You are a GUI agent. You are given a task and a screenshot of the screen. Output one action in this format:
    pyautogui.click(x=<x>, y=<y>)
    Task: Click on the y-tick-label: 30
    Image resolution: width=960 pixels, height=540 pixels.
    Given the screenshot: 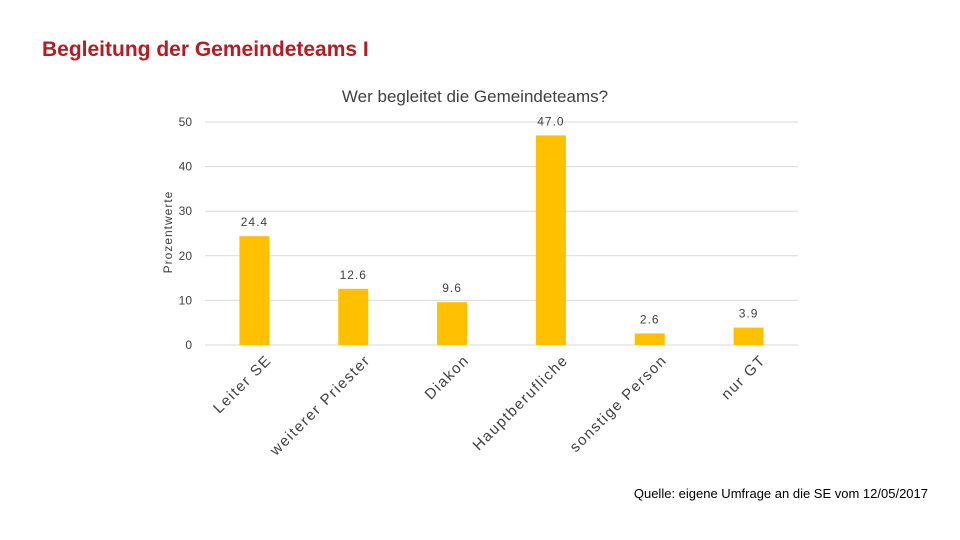 What is the action you would take?
    pyautogui.click(x=186, y=211)
    